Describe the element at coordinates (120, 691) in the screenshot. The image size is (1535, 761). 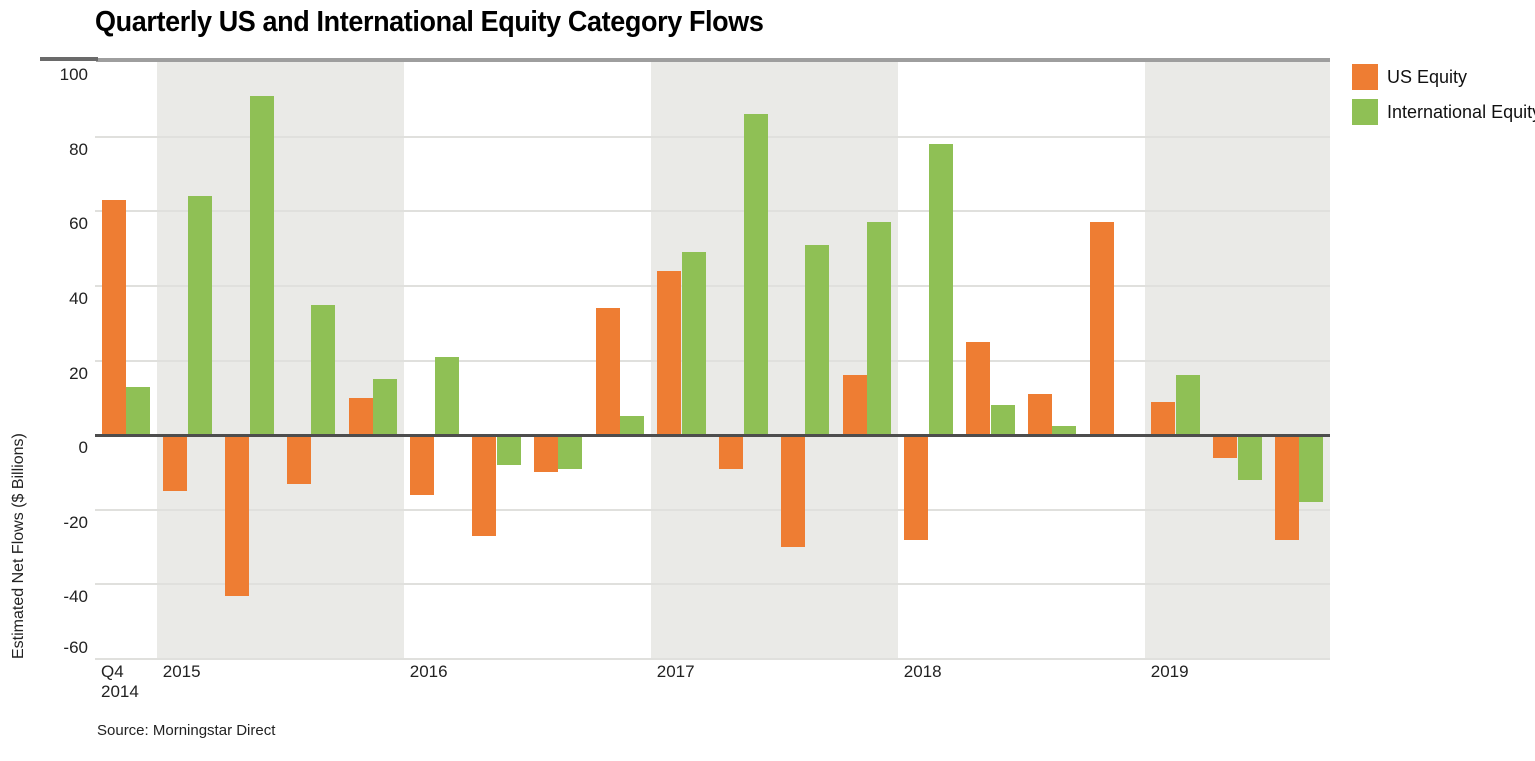
I see `x-axis-year-label-line: 2014` at that location.